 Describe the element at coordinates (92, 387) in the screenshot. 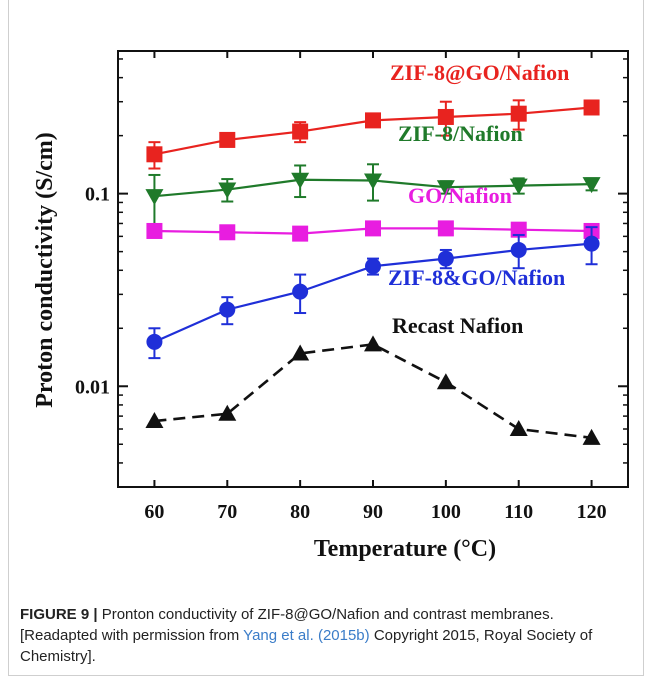

I see `y-tick-label: 0.01` at that location.